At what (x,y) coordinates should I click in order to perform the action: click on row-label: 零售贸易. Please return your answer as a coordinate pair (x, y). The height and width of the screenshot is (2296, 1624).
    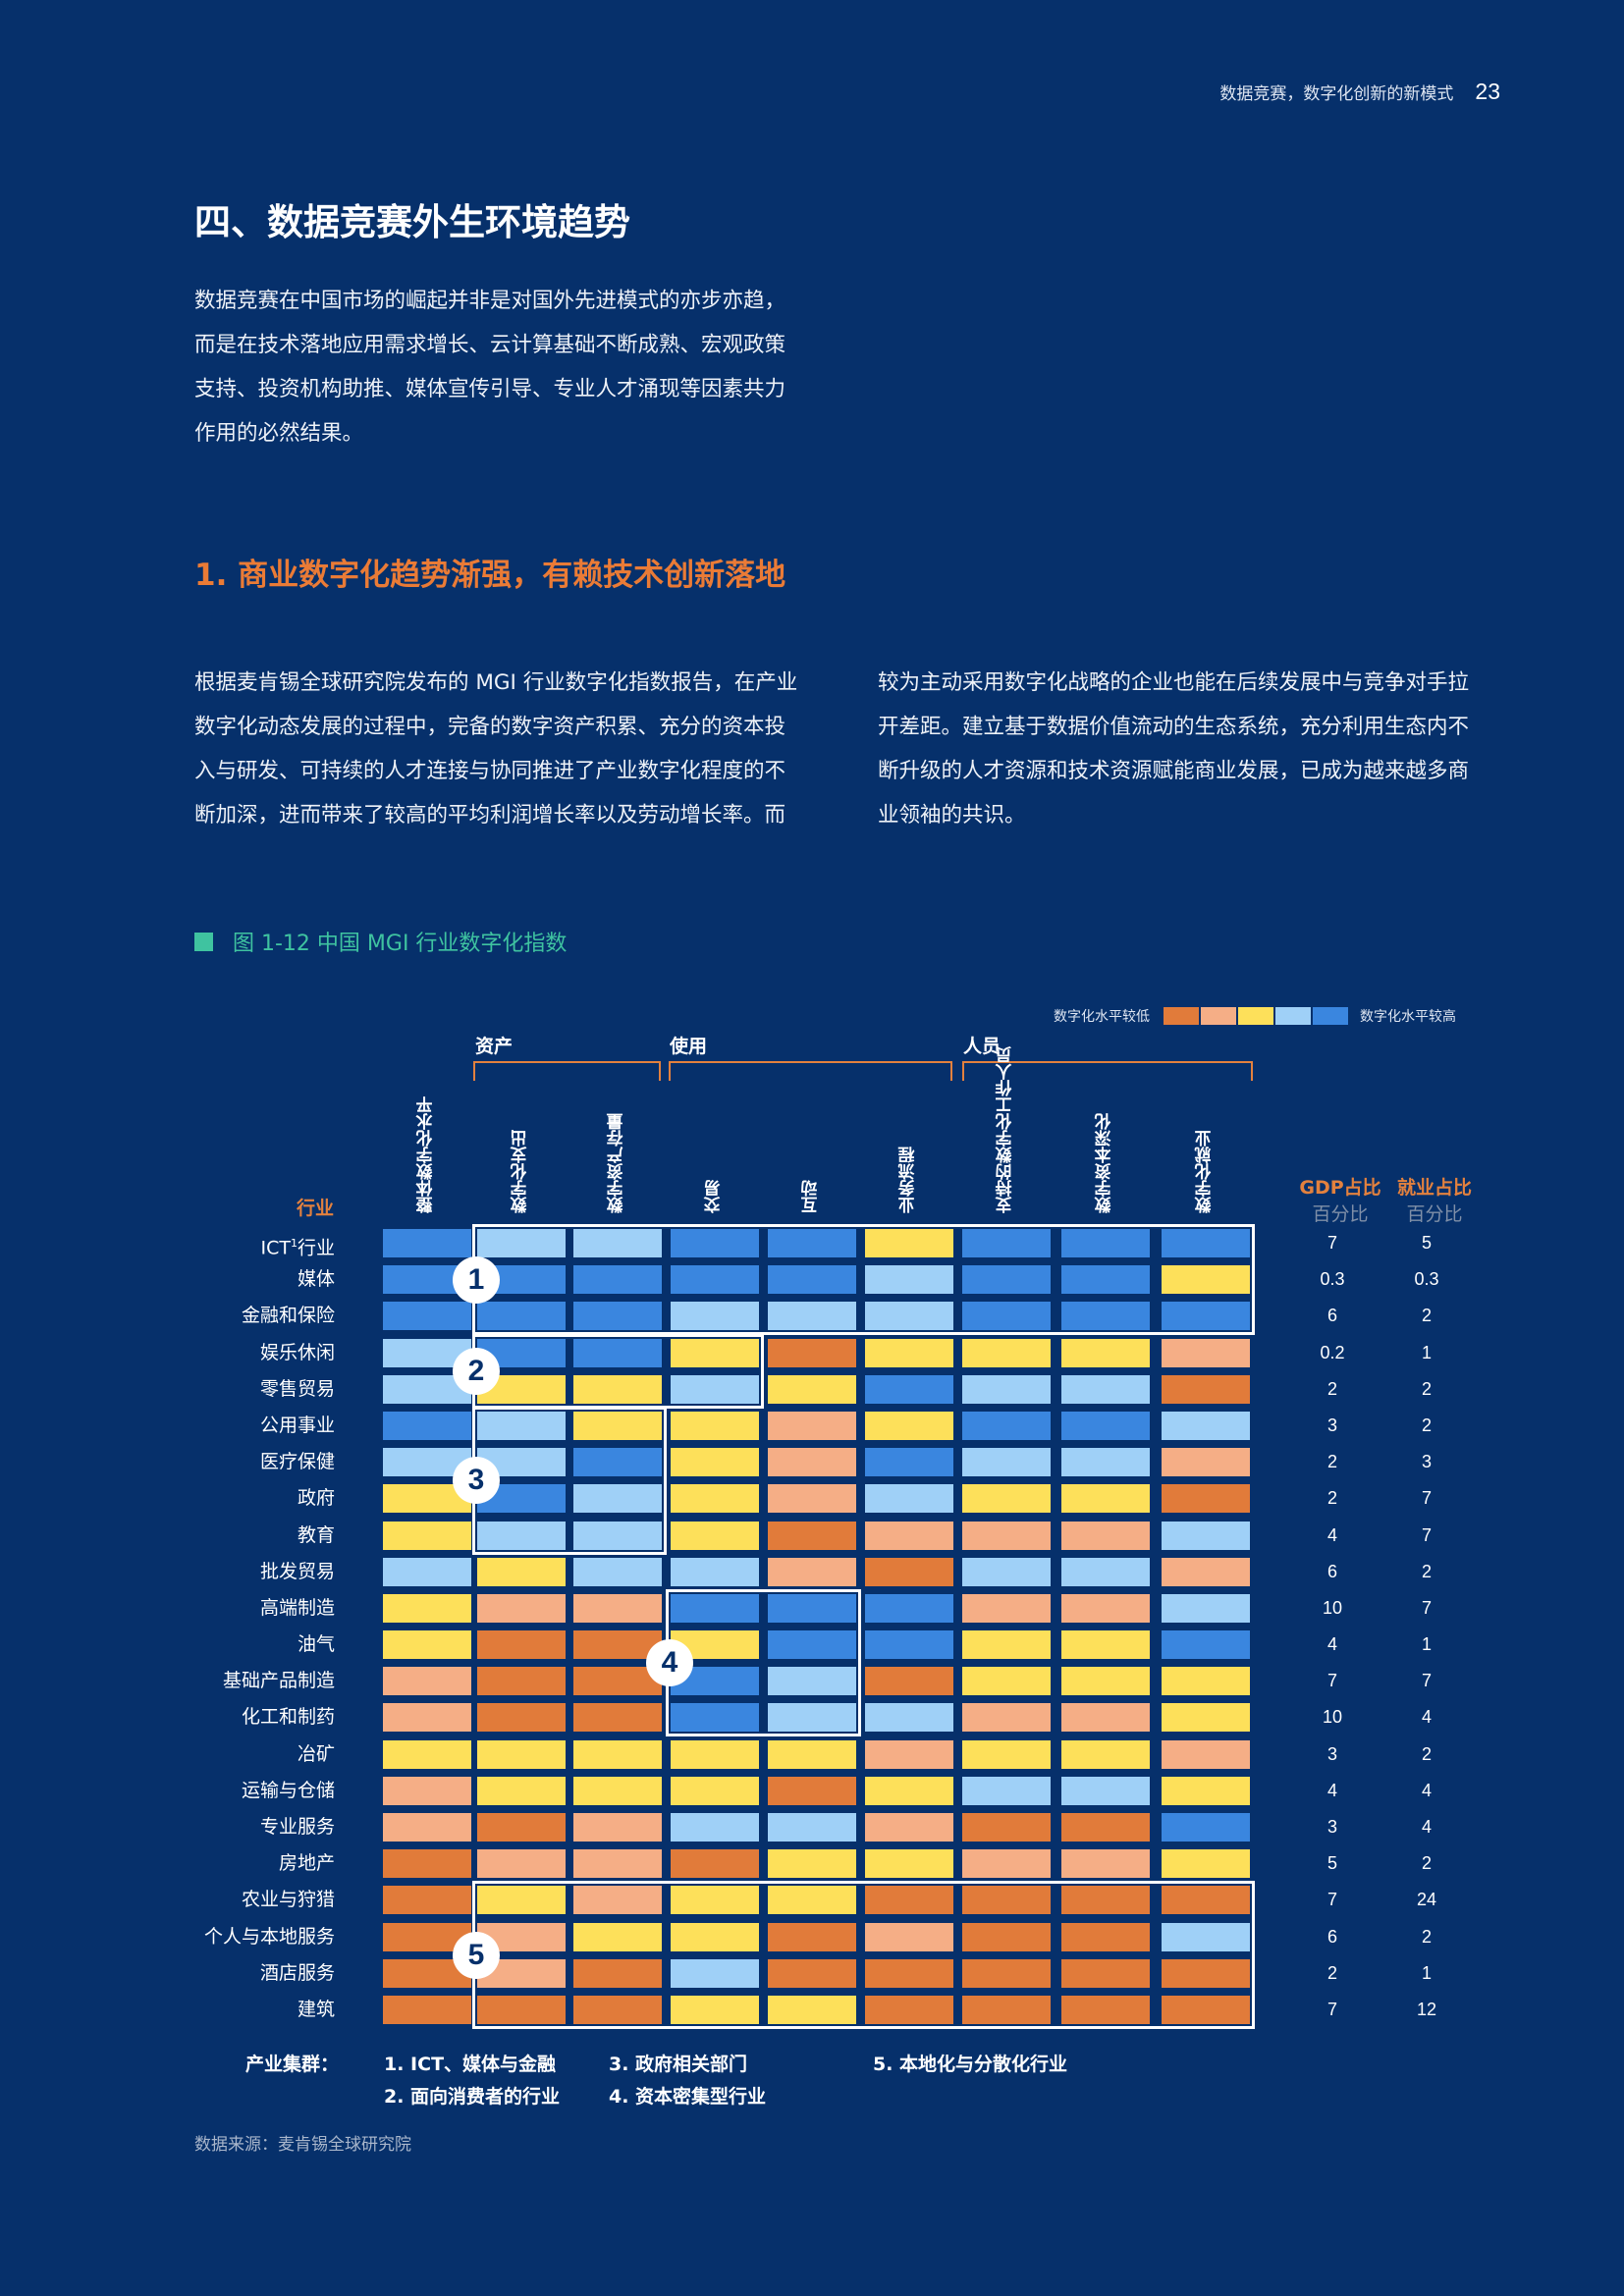
    Looking at the image, I should click on (297, 1388).